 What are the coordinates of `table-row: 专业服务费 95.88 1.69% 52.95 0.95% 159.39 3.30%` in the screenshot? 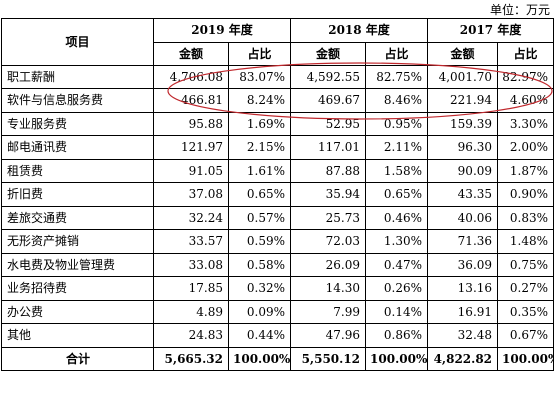 It's located at (277, 123).